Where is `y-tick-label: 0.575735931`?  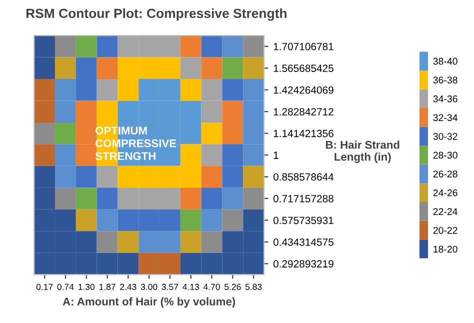
y-tick-label: 0.575735931 is located at coordinates (303, 220).